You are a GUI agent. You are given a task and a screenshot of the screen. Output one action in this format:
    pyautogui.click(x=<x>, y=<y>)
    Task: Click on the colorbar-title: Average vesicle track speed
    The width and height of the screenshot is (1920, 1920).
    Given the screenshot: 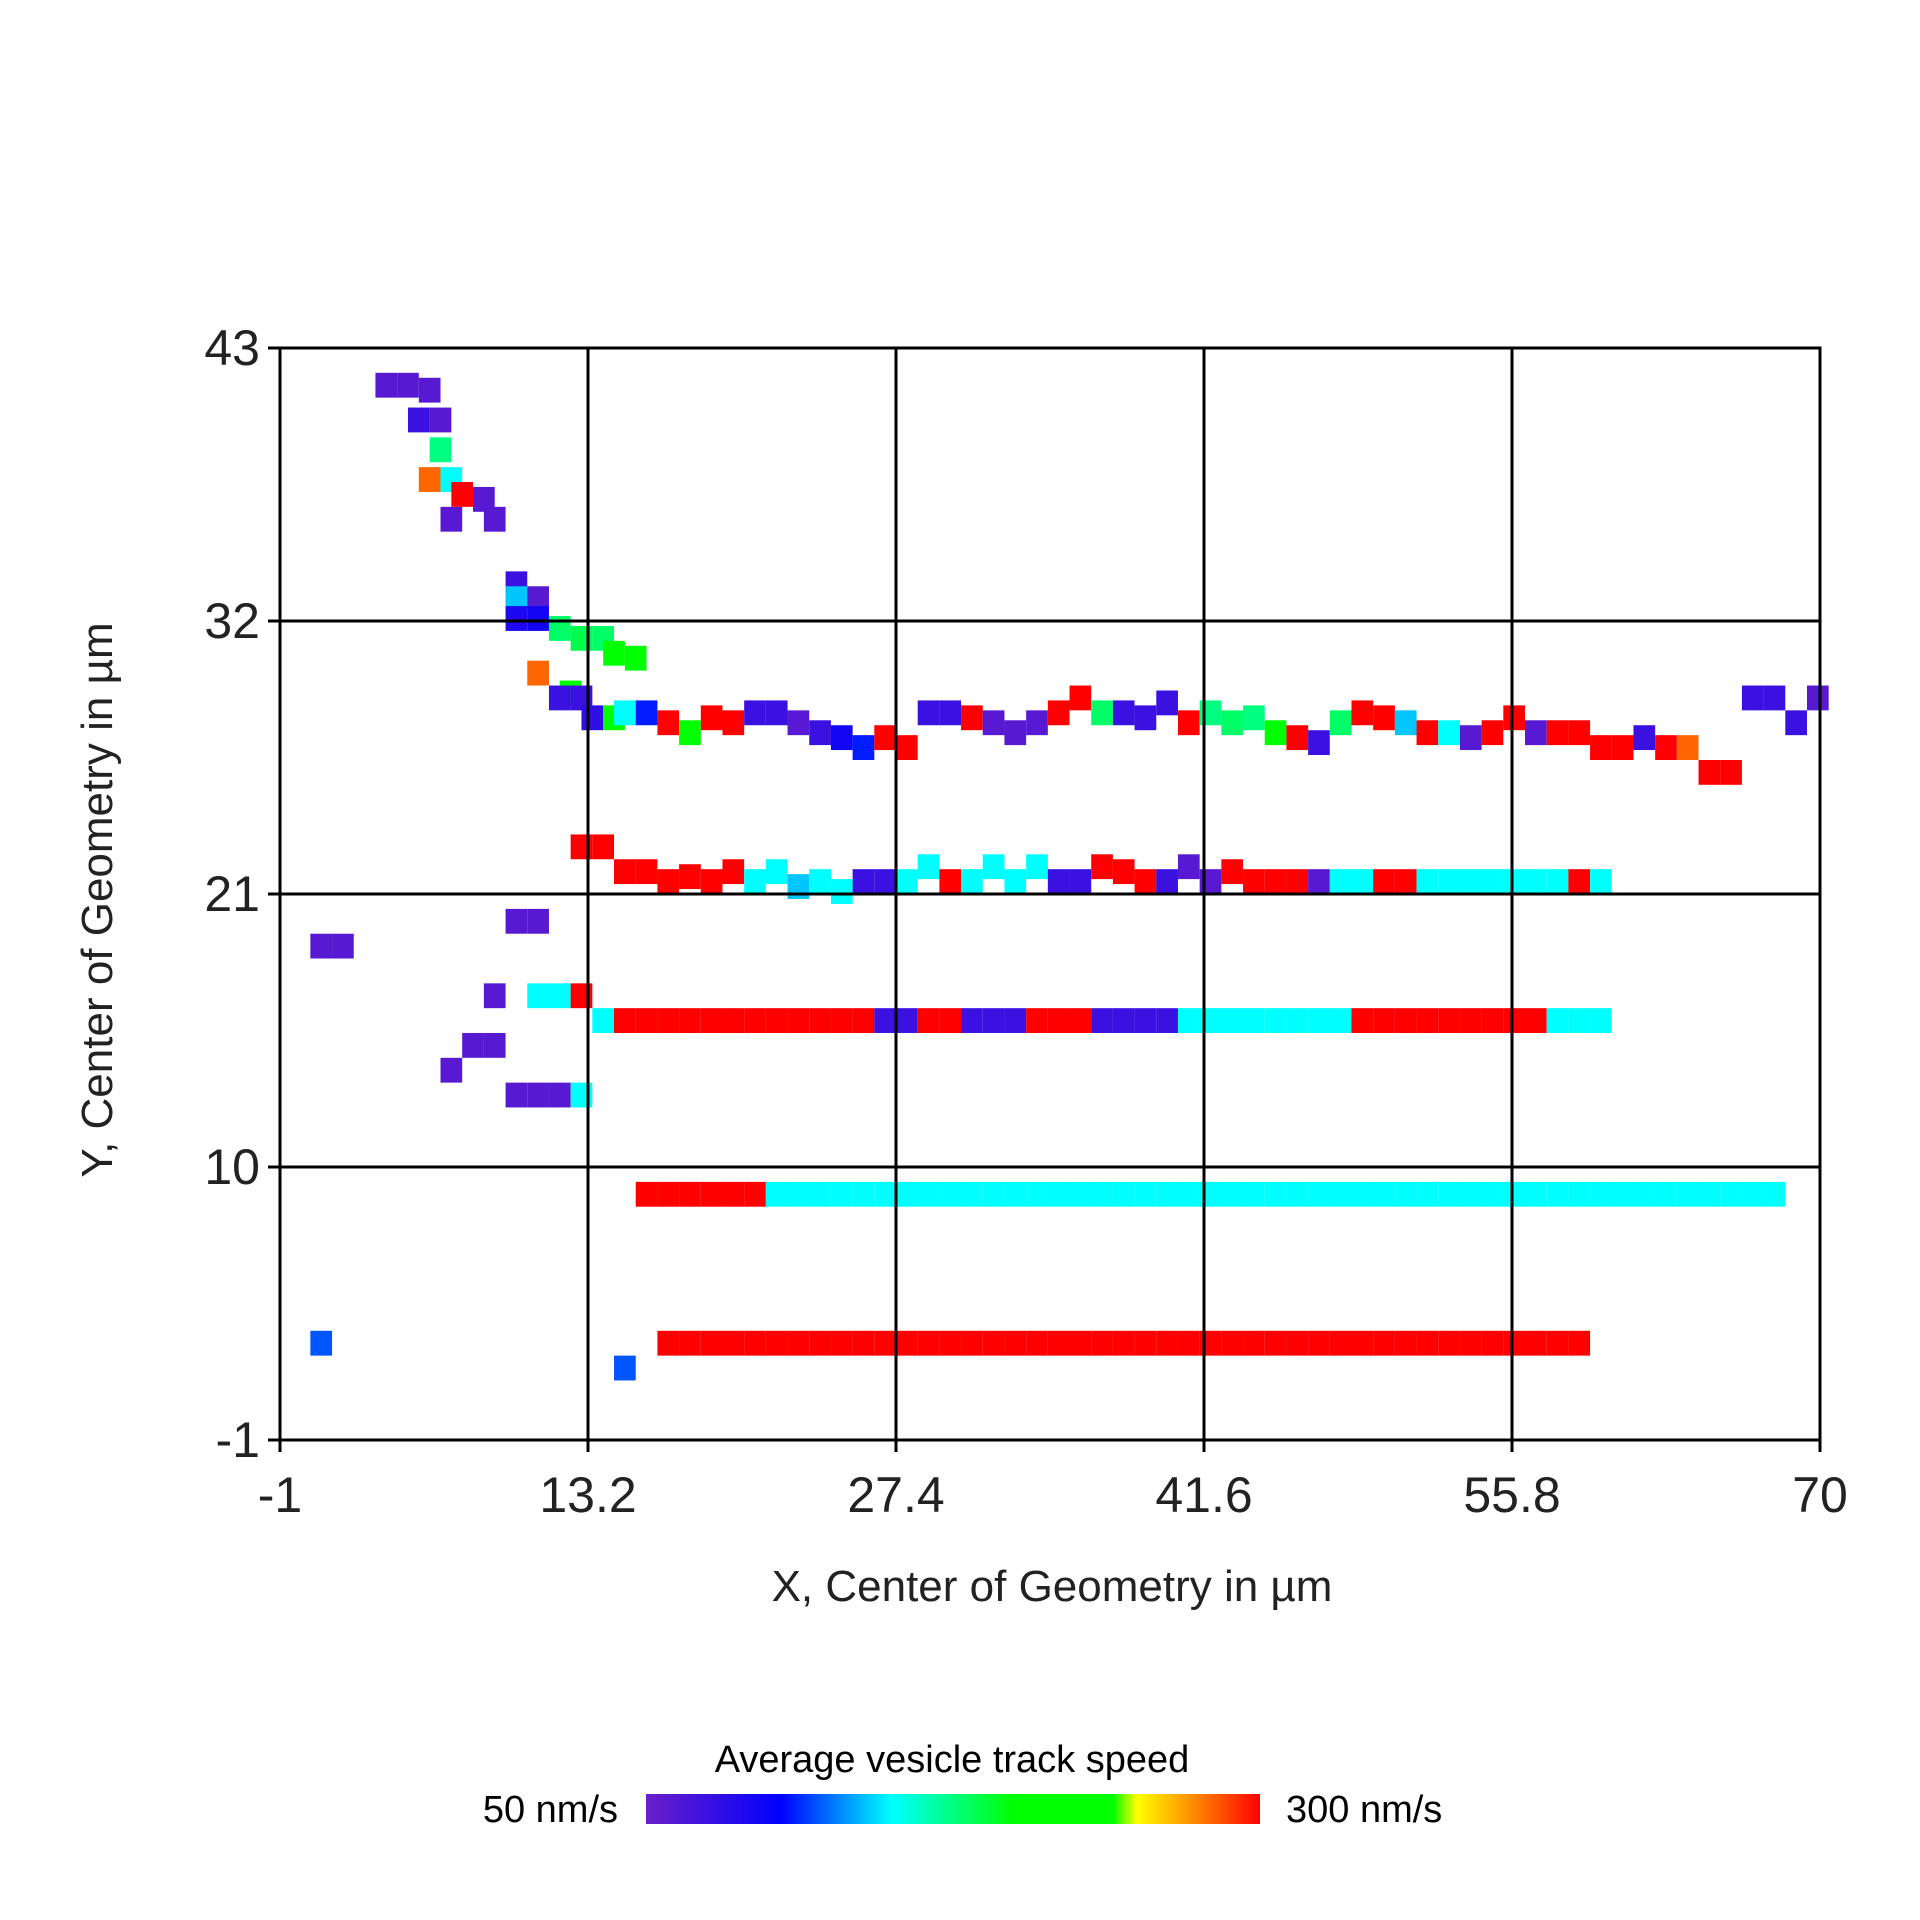 What is the action you would take?
    pyautogui.click(x=952, y=1760)
    